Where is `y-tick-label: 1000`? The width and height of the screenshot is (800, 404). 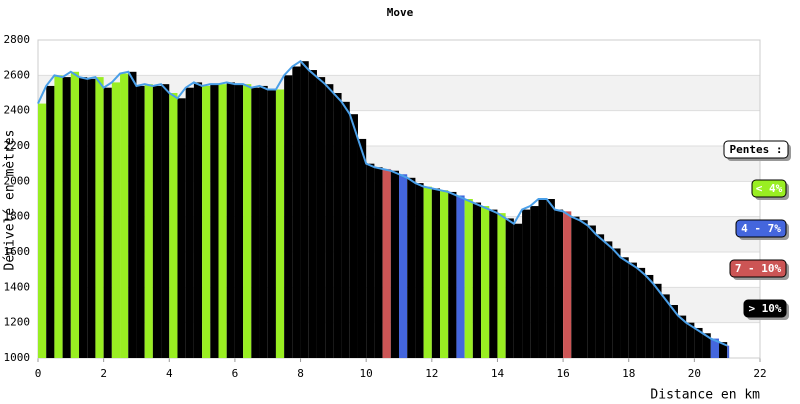 y-tick-label: 1000 is located at coordinates (17, 357).